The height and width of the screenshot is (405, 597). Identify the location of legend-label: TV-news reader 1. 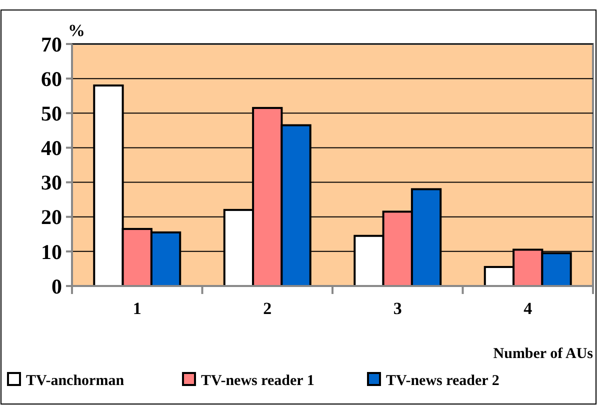
(257, 381).